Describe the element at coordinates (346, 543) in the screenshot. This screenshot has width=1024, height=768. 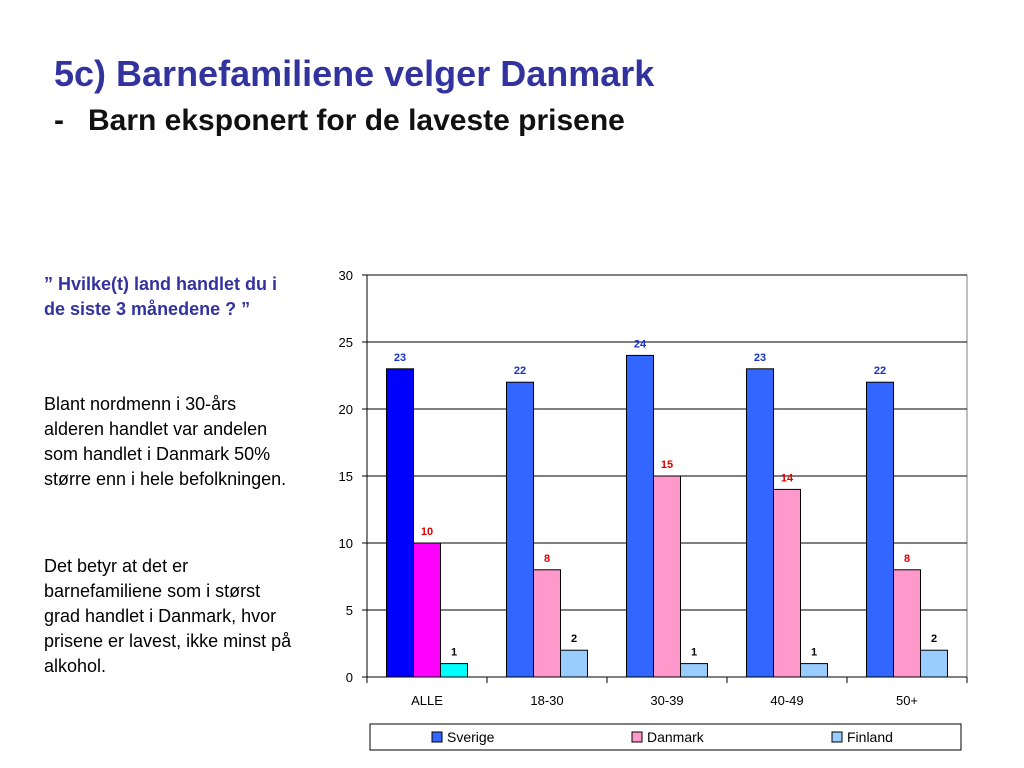
I see `y-tick-label: 10` at that location.